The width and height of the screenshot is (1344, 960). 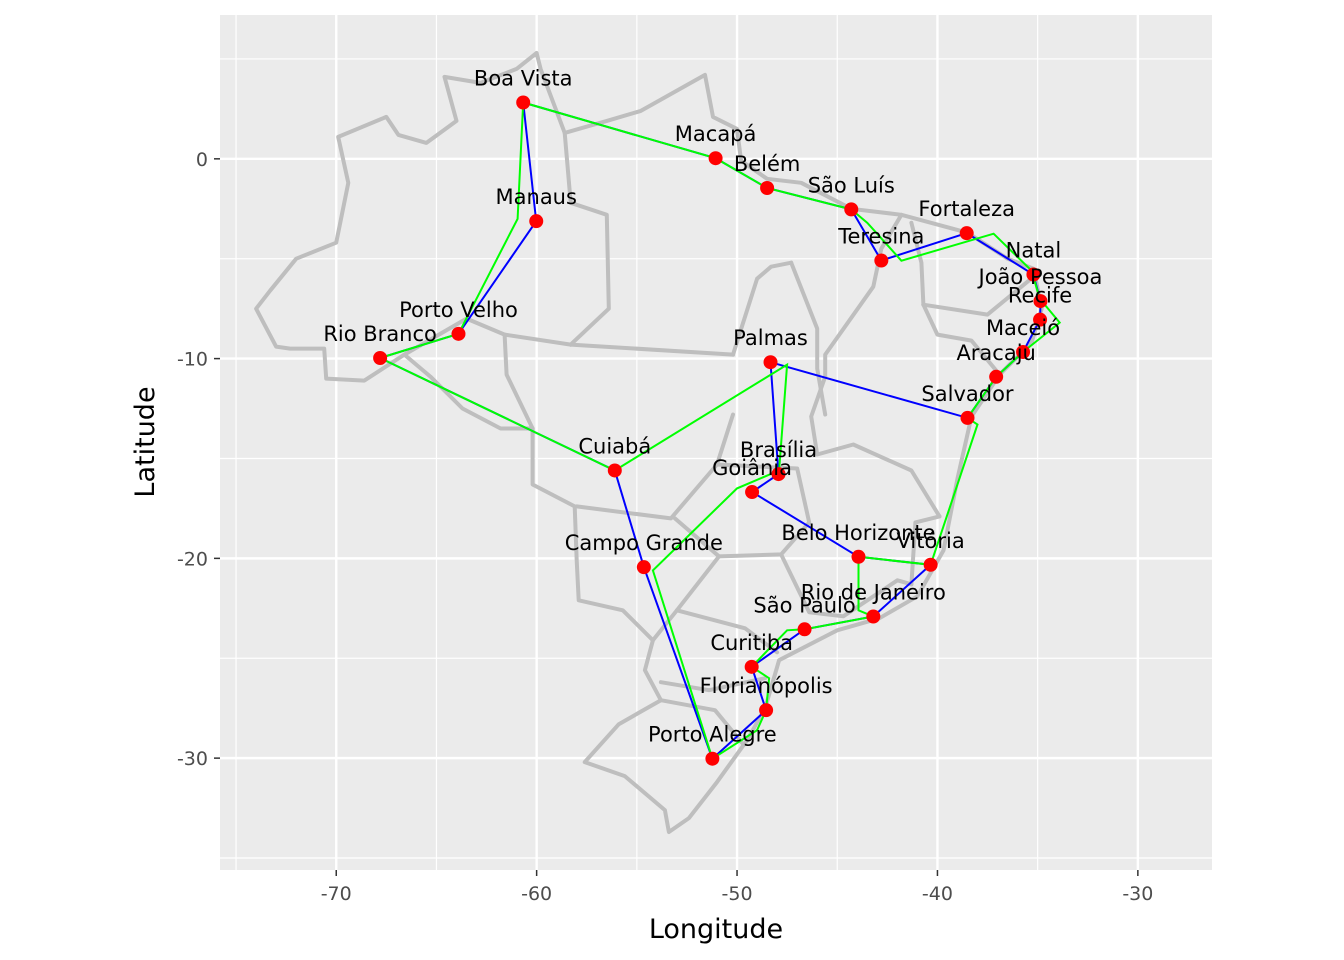 What do you see at coordinates (995, 353) in the screenshot?
I see `city-label: Aracaju` at bounding box center [995, 353].